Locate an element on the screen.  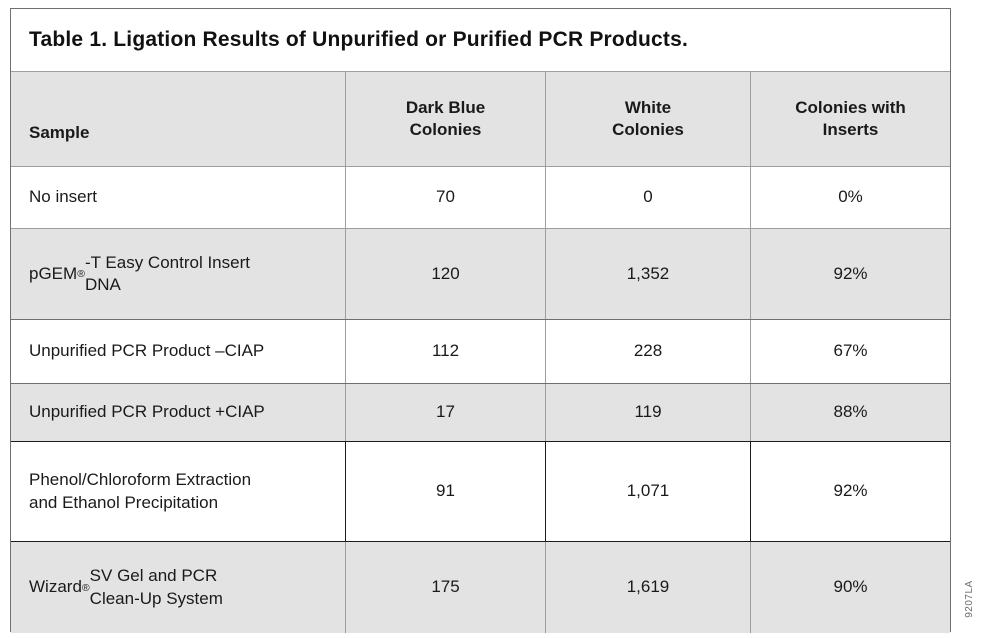
table-row-unpurified-minus-ciap: Unpurified PCR Product –CIAP 112 228 67% is located at coordinates (480, 351).